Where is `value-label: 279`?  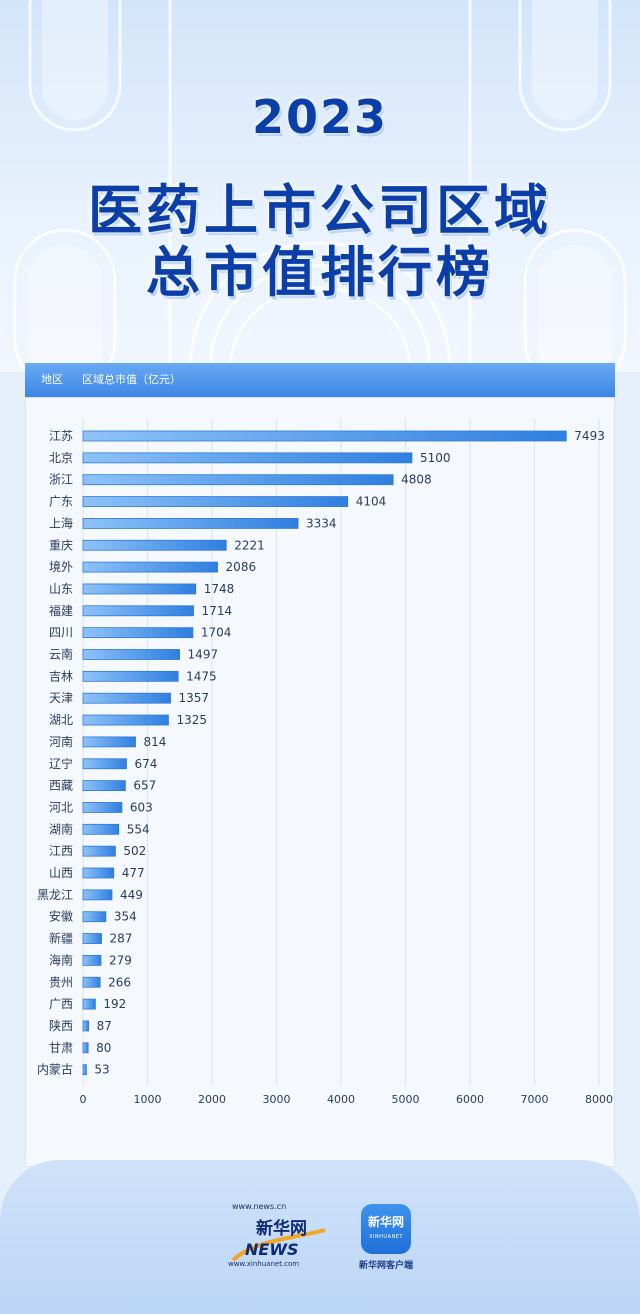
value-label: 279 is located at coordinates (120, 960).